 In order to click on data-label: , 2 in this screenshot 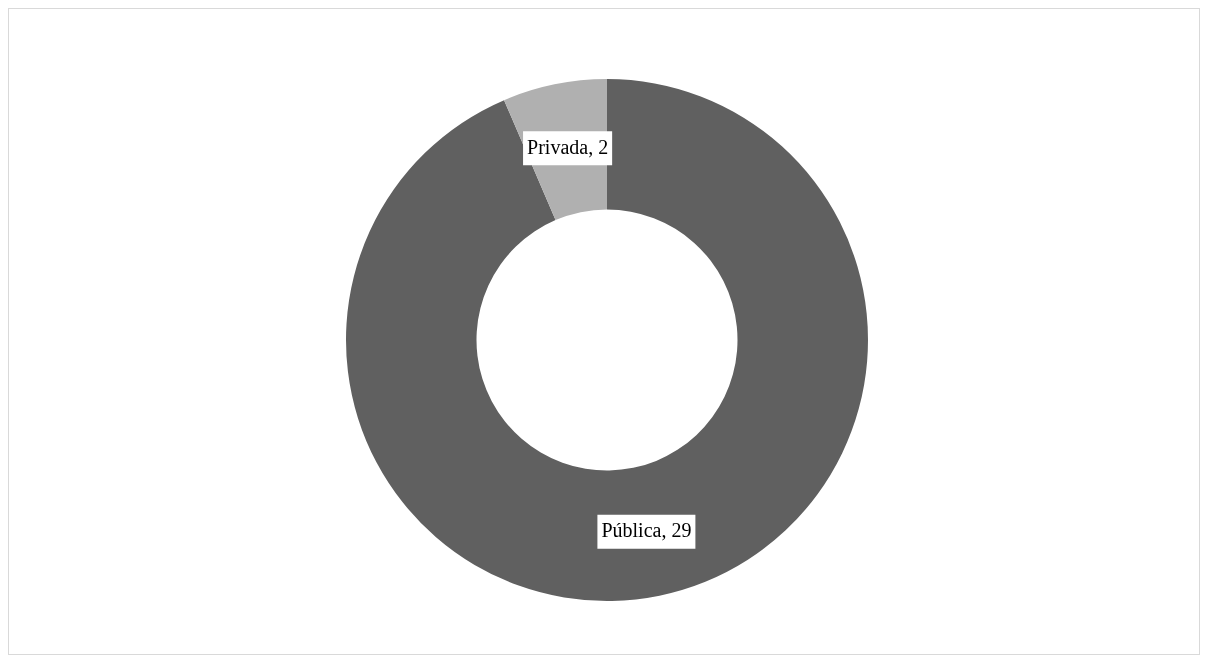, I will do `click(598, 146)`.